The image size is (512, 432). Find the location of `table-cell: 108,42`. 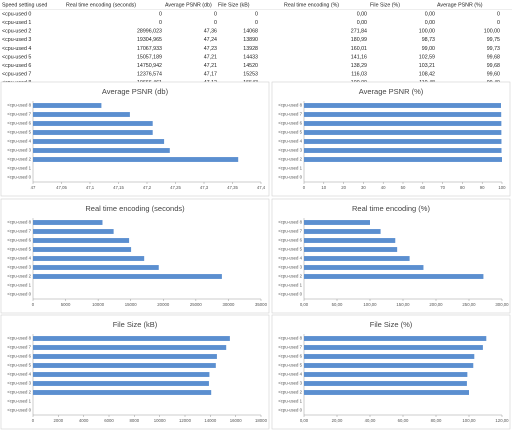

table-cell: 108,42 is located at coordinates (427, 75).